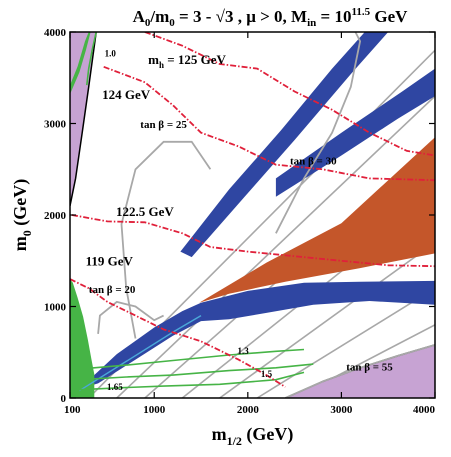 This screenshot has height=457, width=451. What do you see at coordinates (267, 434) in the screenshot?
I see `x-title-unit: (GeV)` at bounding box center [267, 434].